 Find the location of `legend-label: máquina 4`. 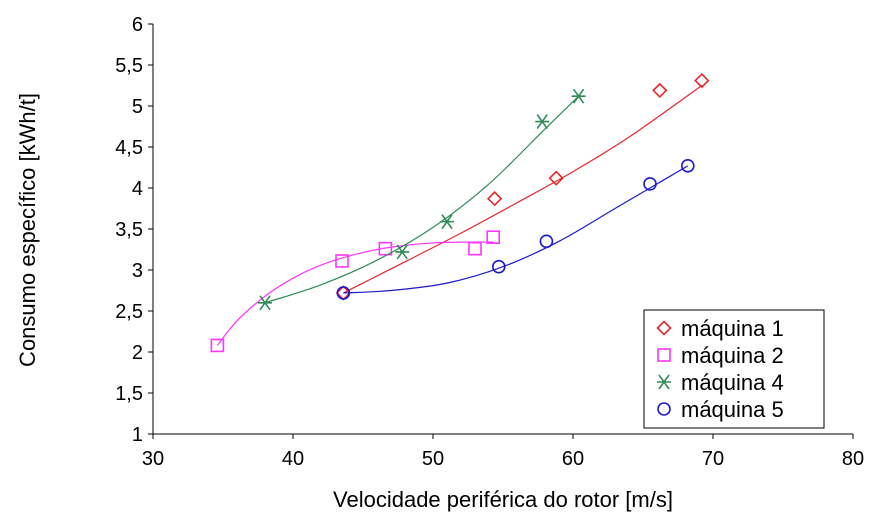

legend-label: máquina 4 is located at coordinates (732, 382).